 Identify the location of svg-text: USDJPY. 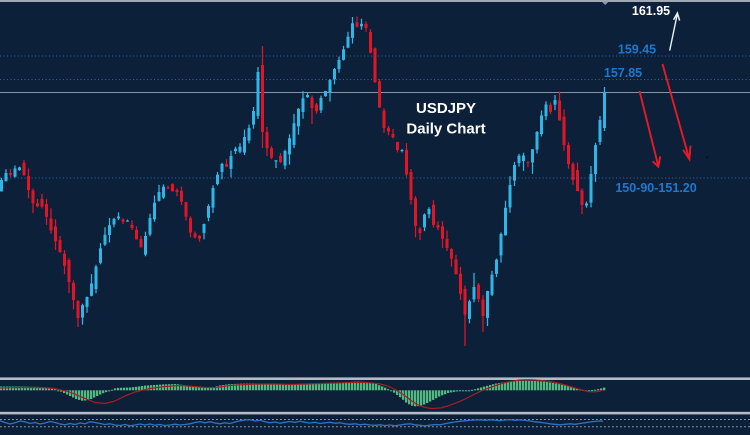
(446, 108).